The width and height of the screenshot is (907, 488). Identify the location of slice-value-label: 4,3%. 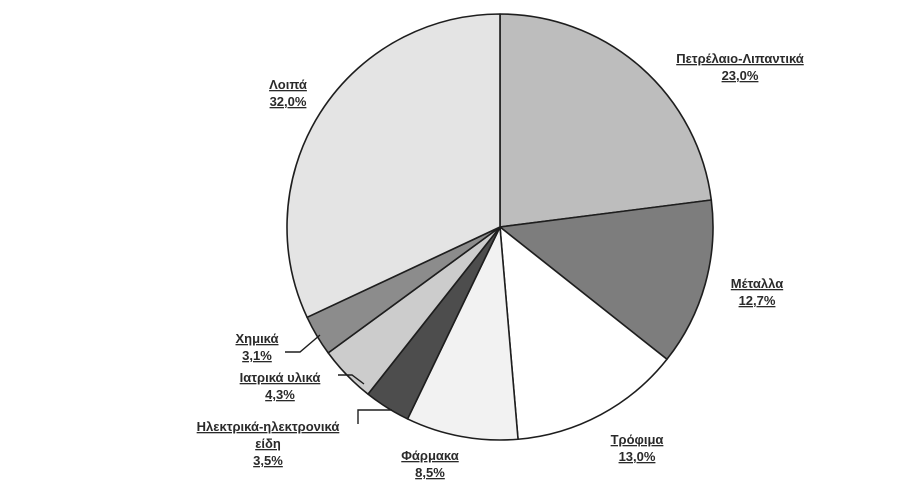
(280, 394).